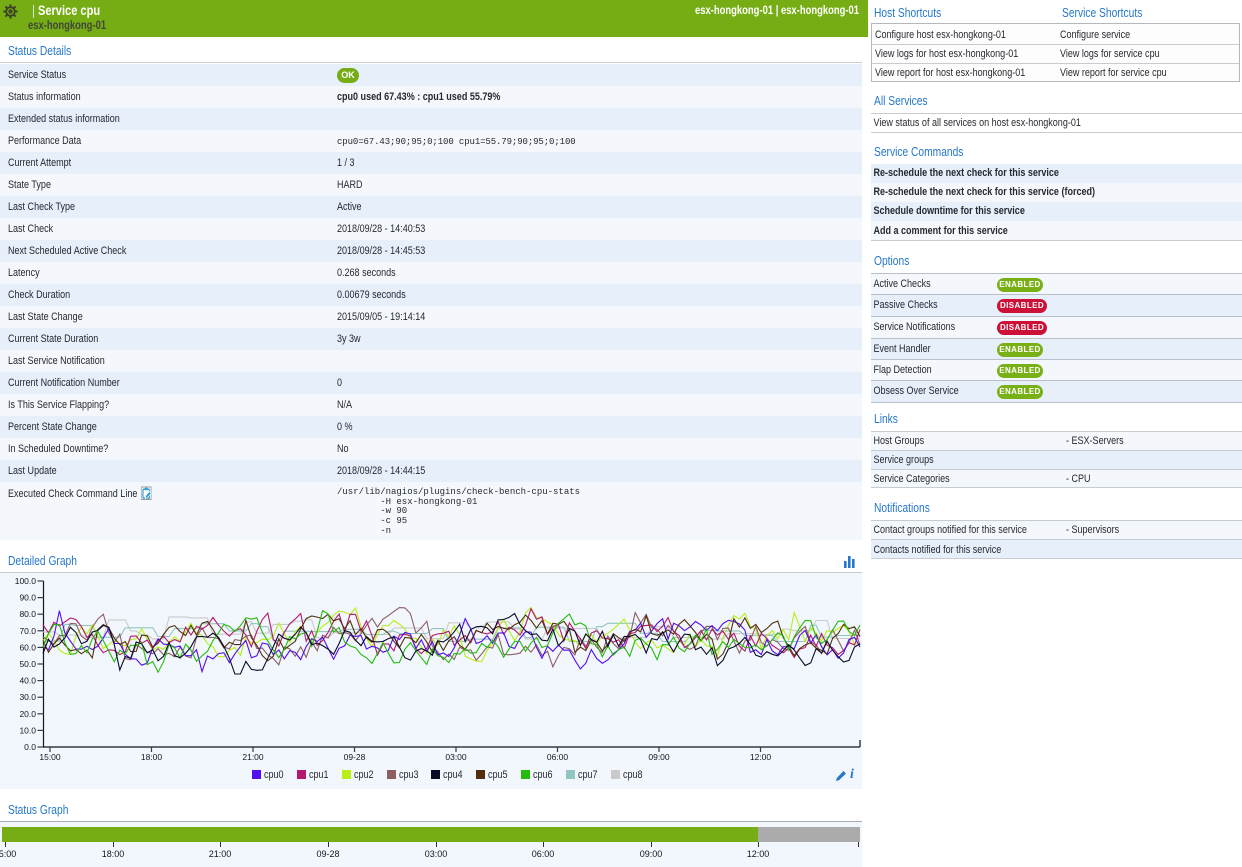 This screenshot has width=1242, height=867. I want to click on svg-text: 20.0, so click(27, 714).